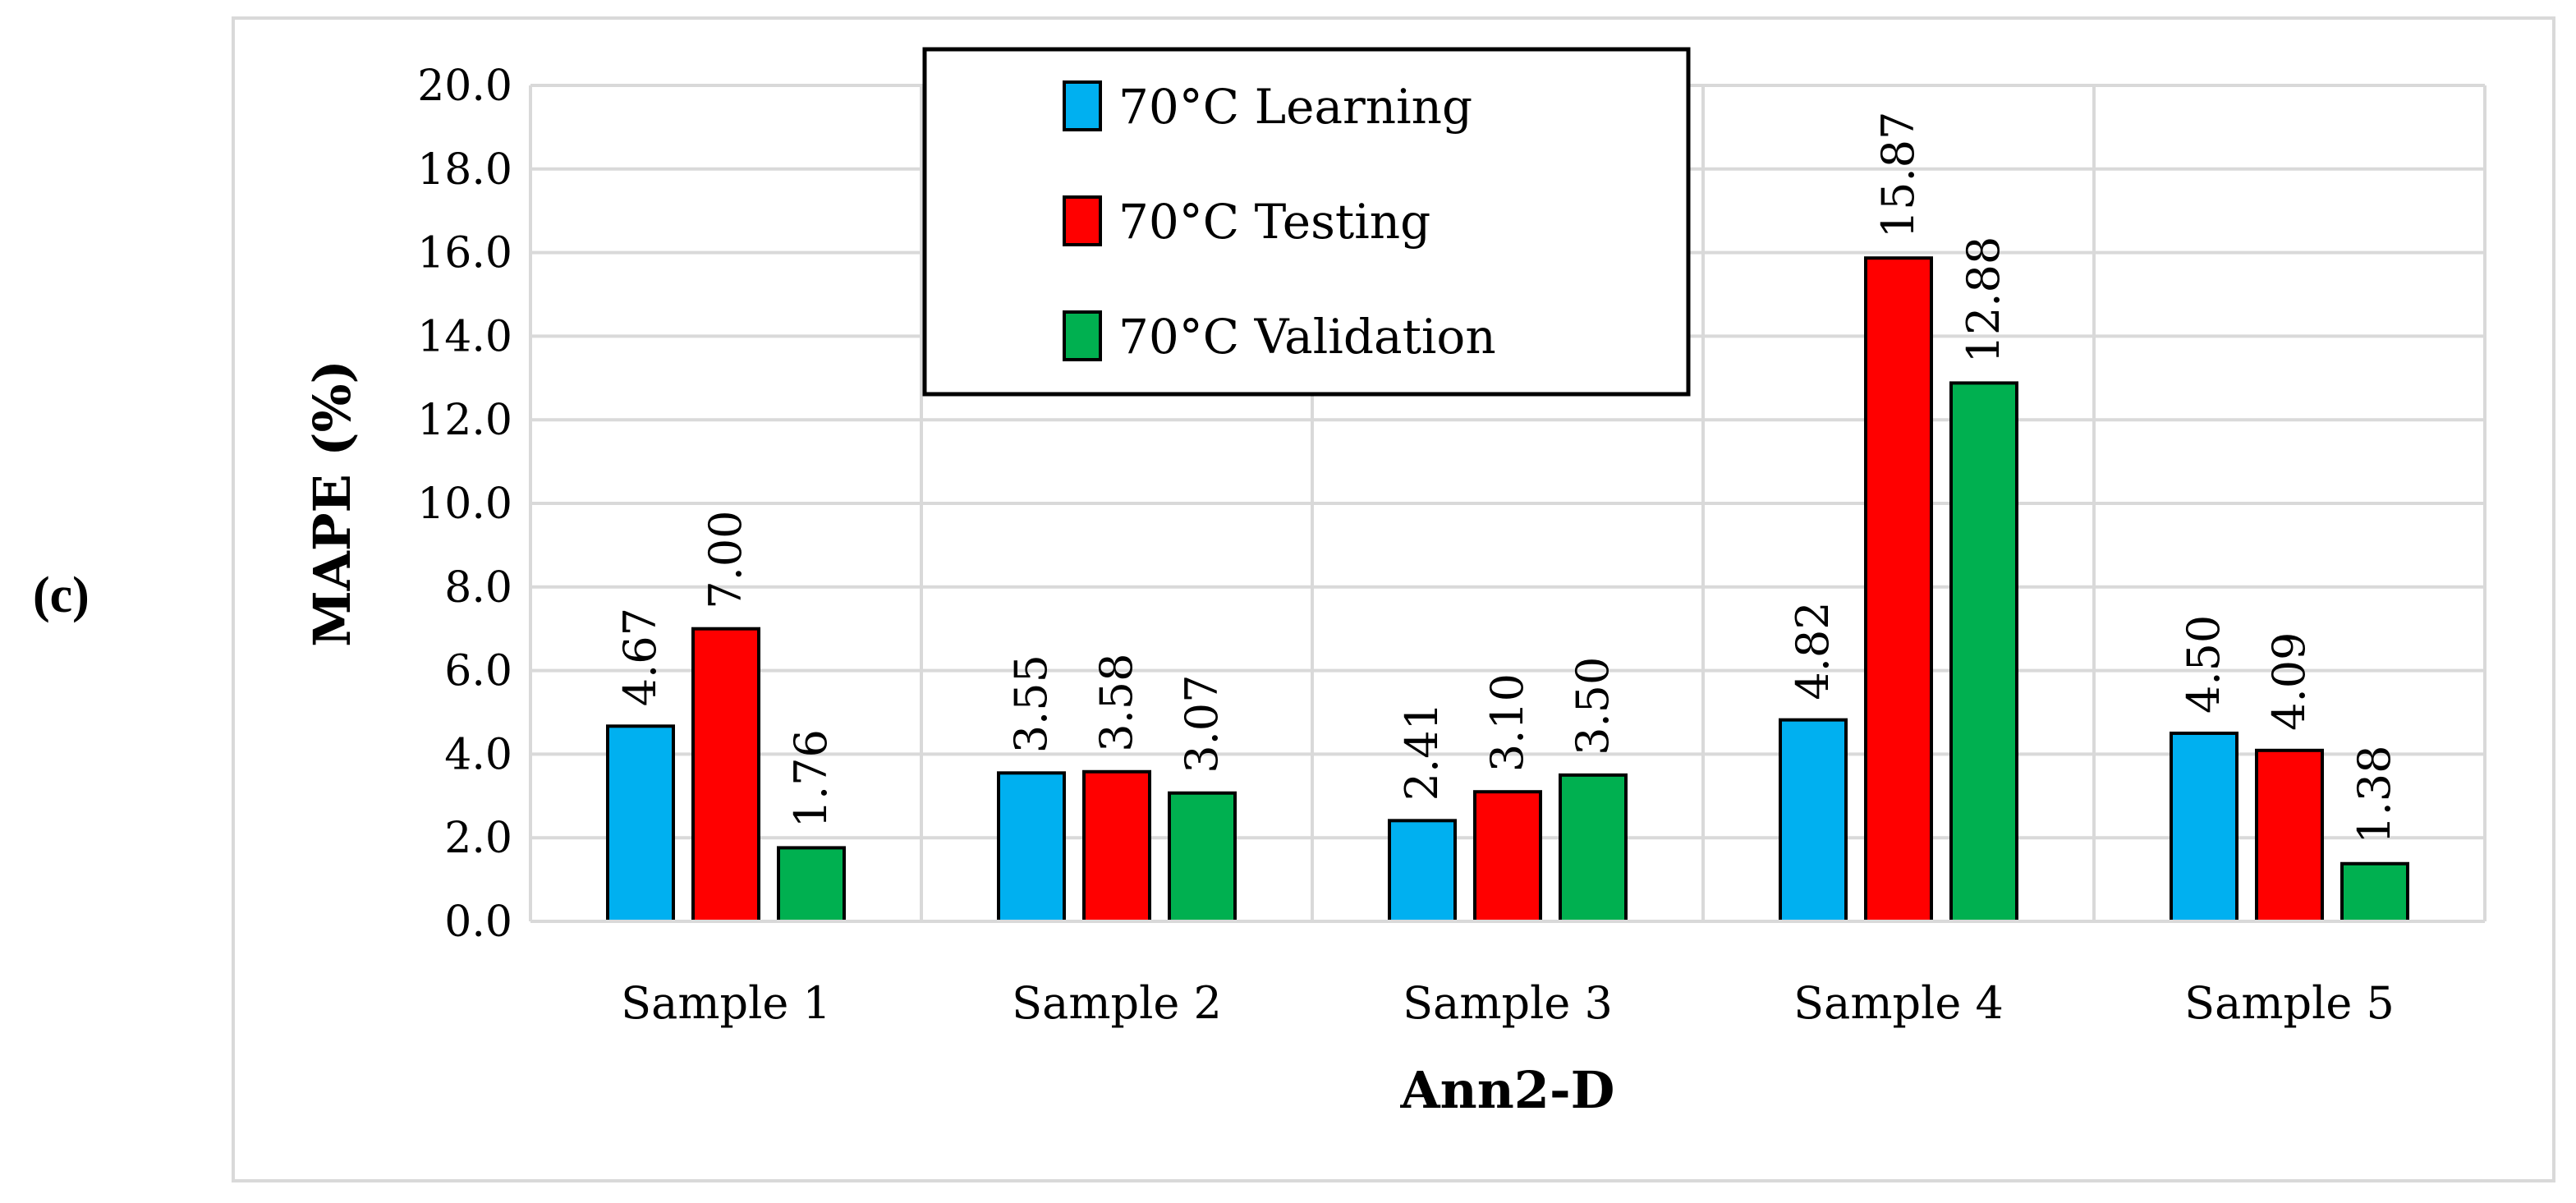 The image size is (2576, 1203). Describe the element at coordinates (1593, 706) in the screenshot. I see `data-label-validation: 3.50` at that location.